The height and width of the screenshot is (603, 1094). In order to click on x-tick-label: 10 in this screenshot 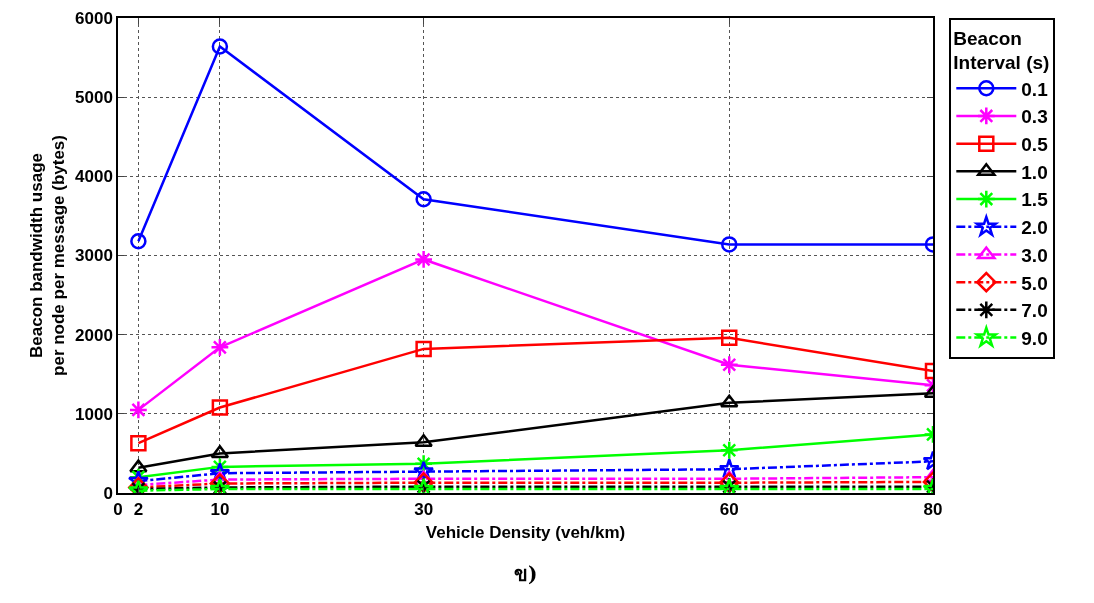, I will do `click(220, 510)`.